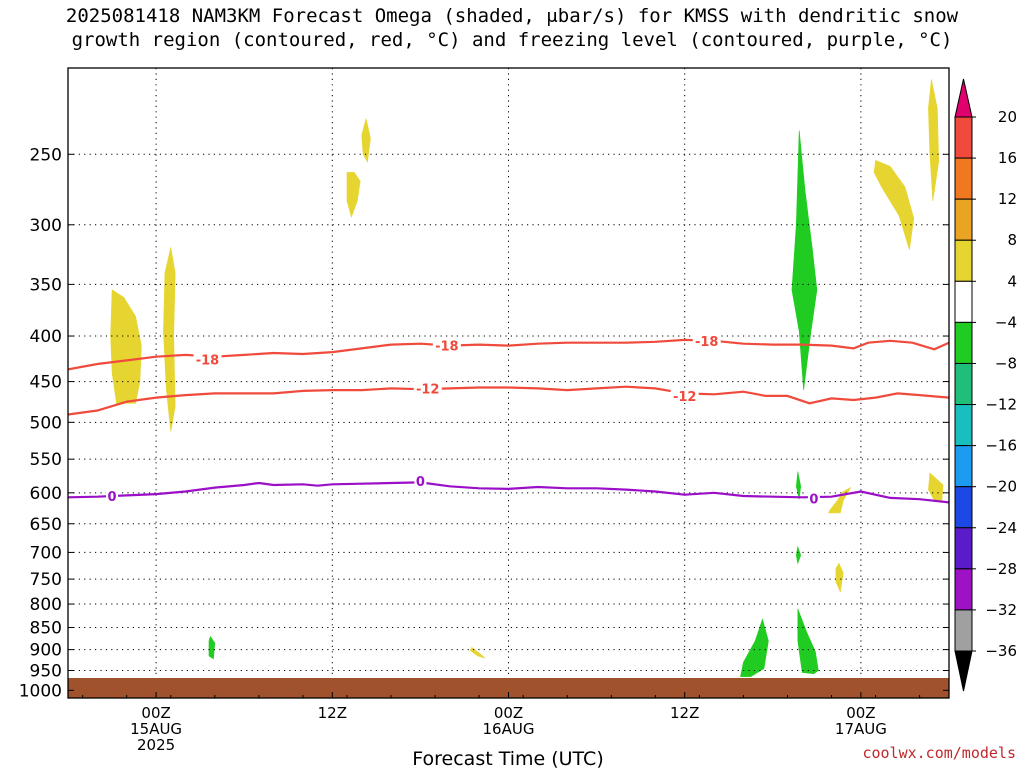 The width and height of the screenshot is (1024, 768). I want to click on x-tick-label-1-0: 12Z, so click(332, 713).